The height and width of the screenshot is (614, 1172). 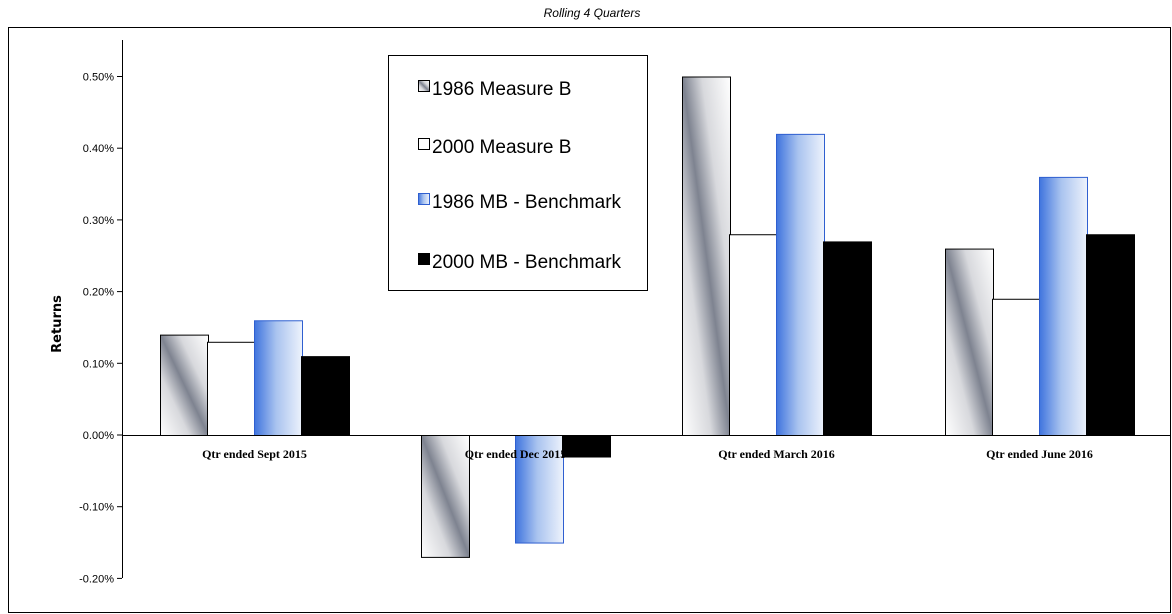 What do you see at coordinates (527, 202) in the screenshot?
I see `legend-label: 1986 MB - Benchmark` at bounding box center [527, 202].